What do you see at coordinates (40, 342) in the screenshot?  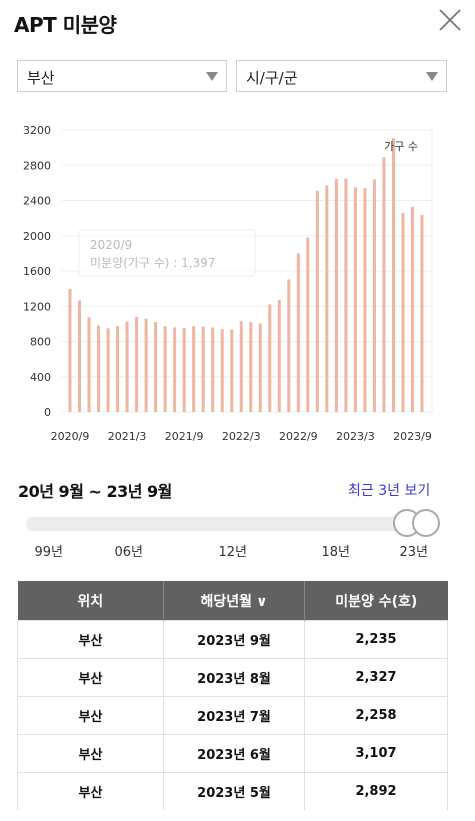 I see `y-tick-label: 800` at bounding box center [40, 342].